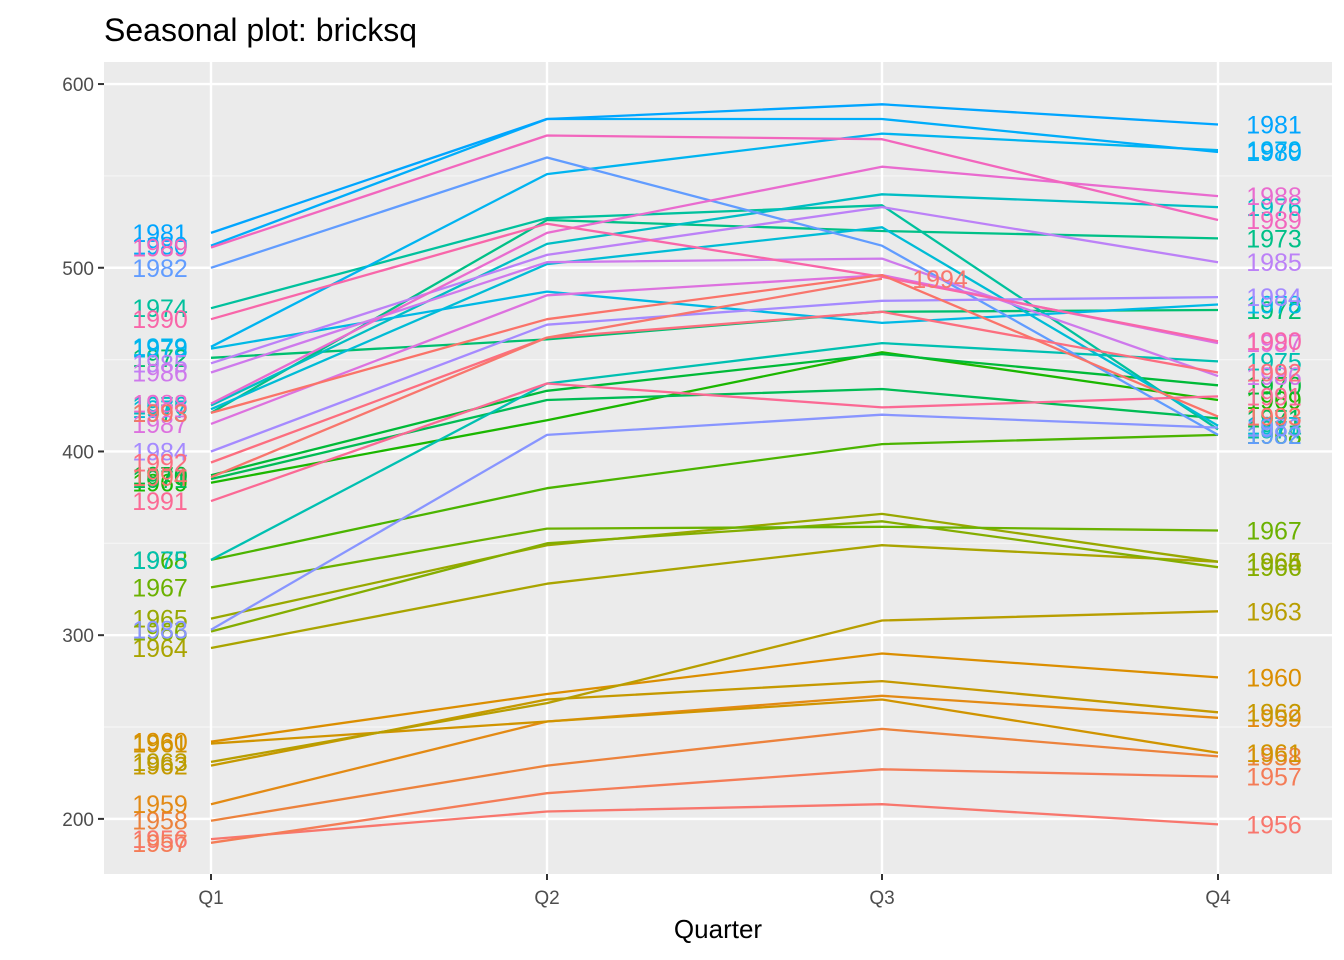 This screenshot has height=960, width=1344. Describe the element at coordinates (160, 502) in the screenshot. I see `year-label-start: 1991` at that location.